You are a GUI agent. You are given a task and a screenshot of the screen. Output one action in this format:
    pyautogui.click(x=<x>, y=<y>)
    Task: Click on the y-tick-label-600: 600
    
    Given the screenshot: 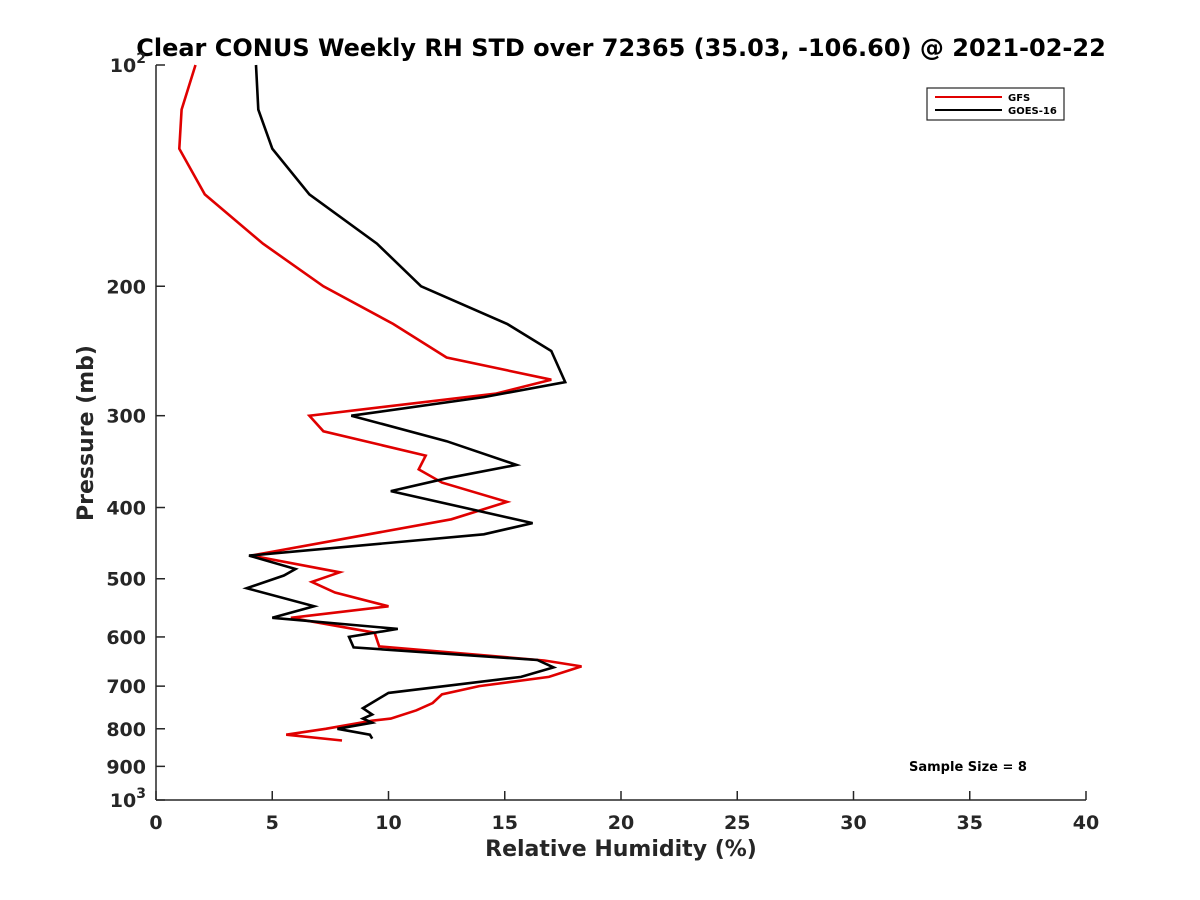 What is the action you would take?
    pyautogui.click(x=126, y=638)
    